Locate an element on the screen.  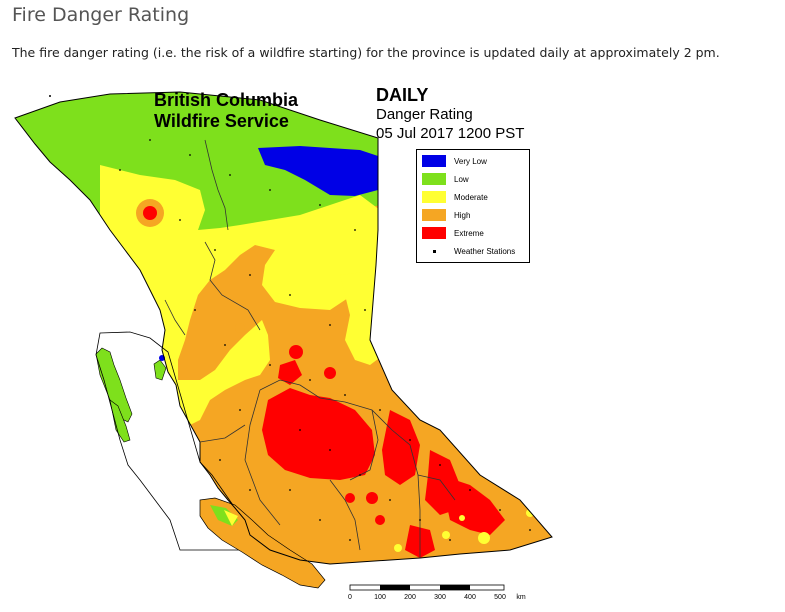
agency-title: British Columbia Wildfire Service is located at coordinates (226, 111).